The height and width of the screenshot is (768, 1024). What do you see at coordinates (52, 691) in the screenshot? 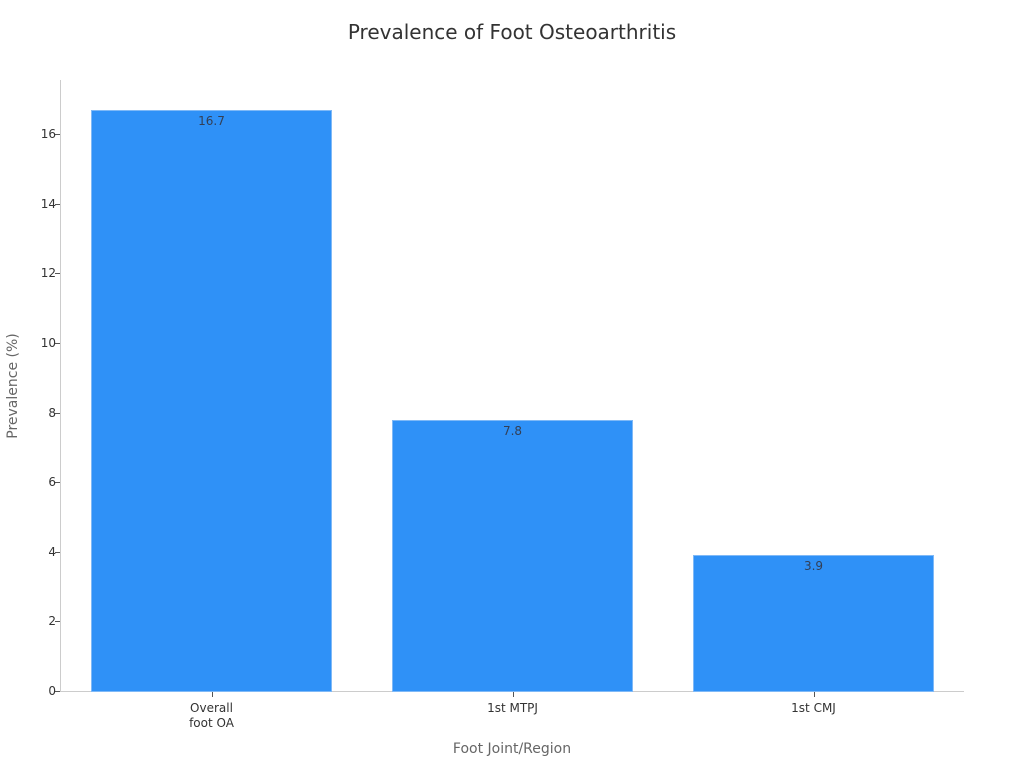
I see `y-tick-label: 0` at bounding box center [52, 691].